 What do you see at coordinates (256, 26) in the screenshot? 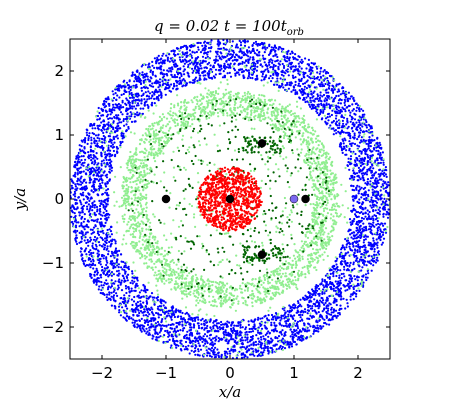
I see `title-t: t = 100t` at bounding box center [256, 26].